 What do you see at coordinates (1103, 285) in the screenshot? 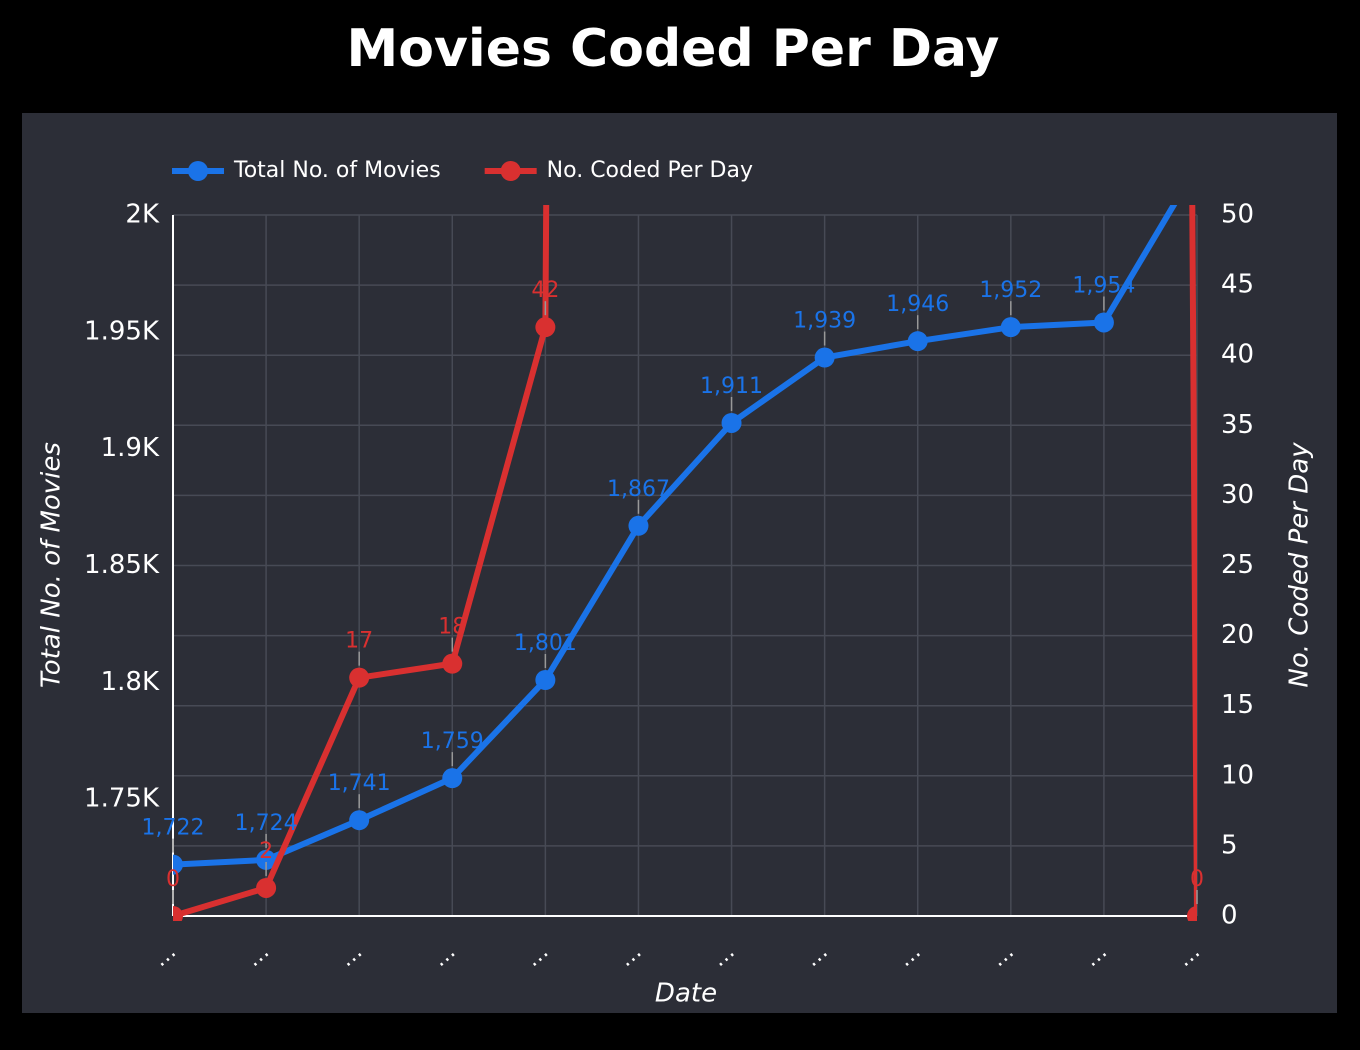
I see `data-label: 1,954` at bounding box center [1103, 285].